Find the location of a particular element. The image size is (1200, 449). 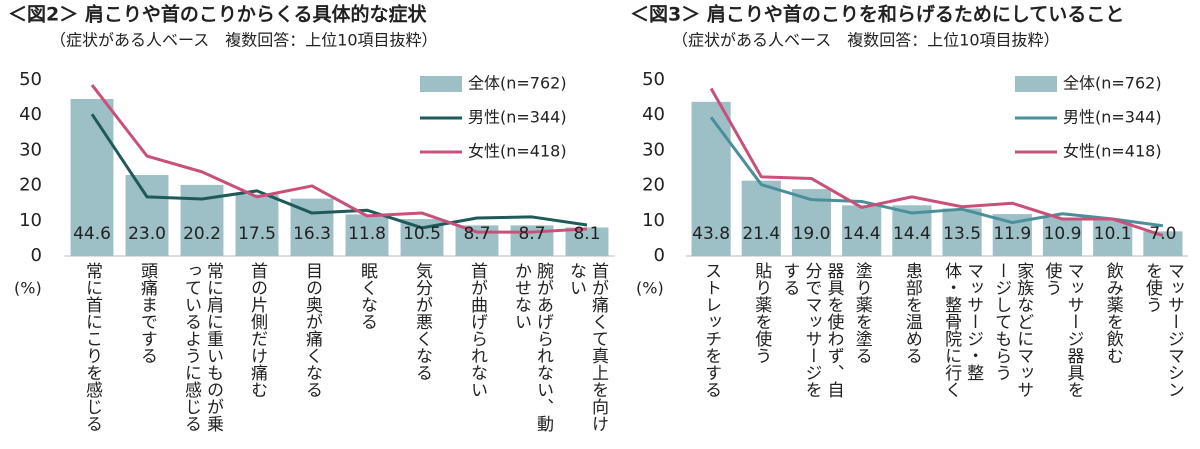

value-label: 7.0 is located at coordinates (1162, 234).